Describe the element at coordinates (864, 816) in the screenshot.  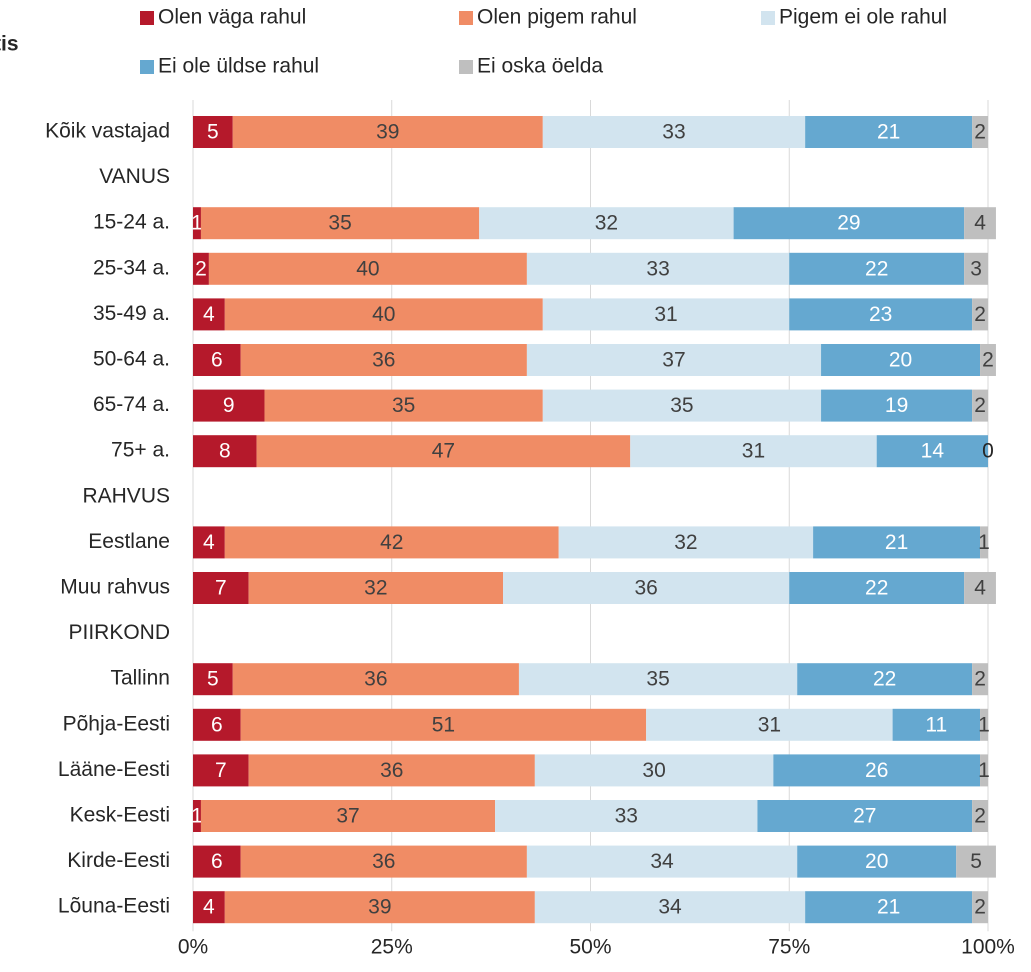
I see `data-label: 27` at that location.